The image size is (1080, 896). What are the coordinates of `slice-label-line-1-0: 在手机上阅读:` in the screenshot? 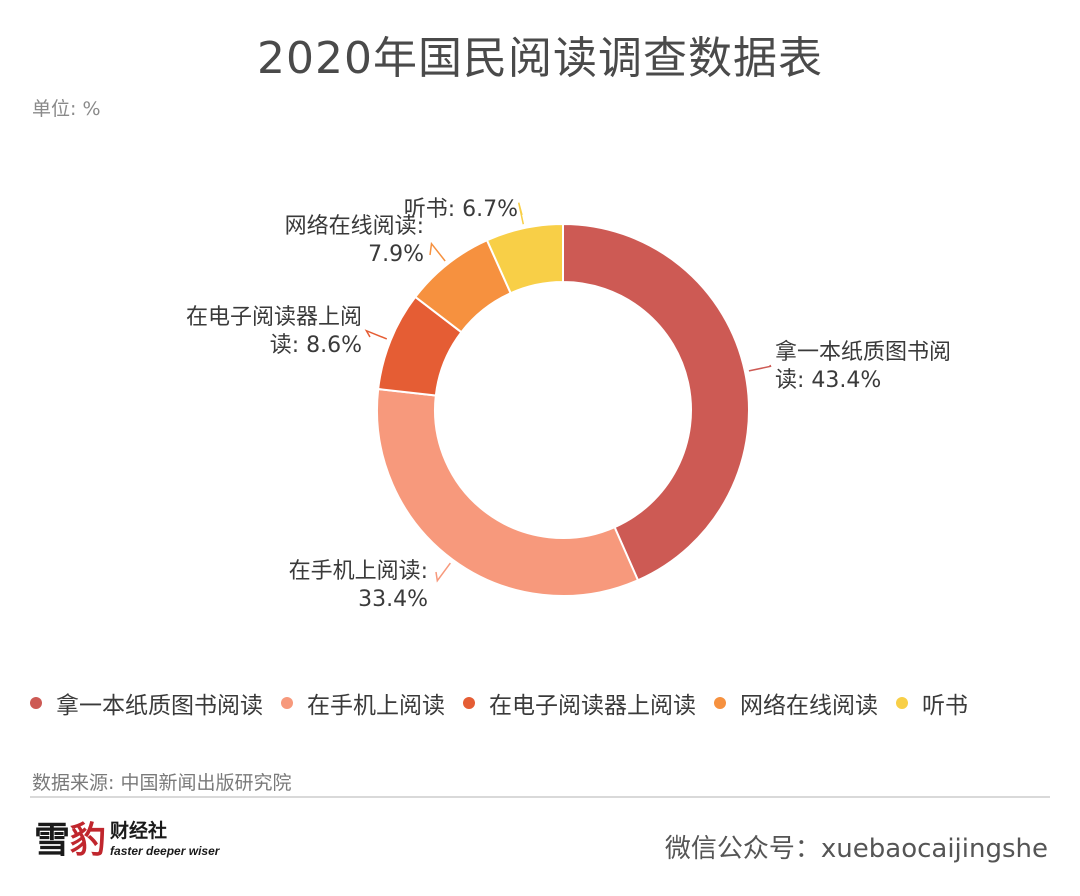 It's located at (358, 571).